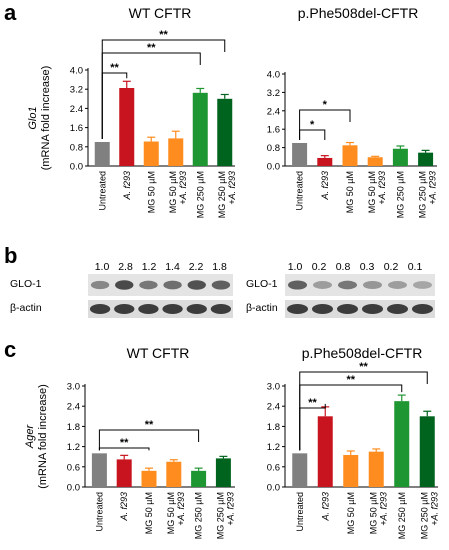  Describe the element at coordinates (26, 308) in the screenshot. I see `loading-control-label: β-actin` at that location.